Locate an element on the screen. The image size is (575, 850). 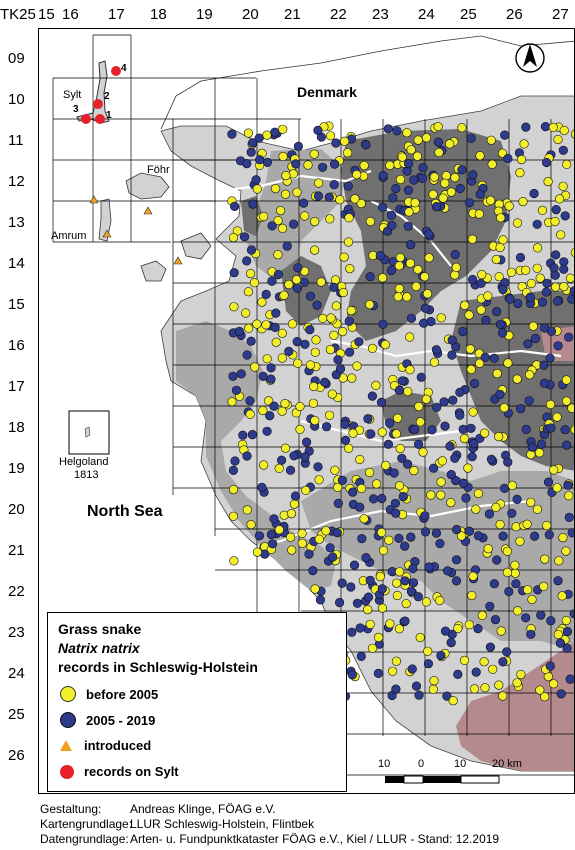
legend-item-2005-2019: 2005 - 2019 is located at coordinates (107, 720).